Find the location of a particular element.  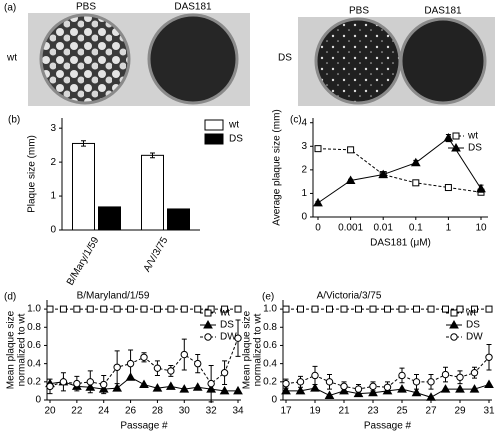

plate-das181-wt is located at coordinates (193, 59).